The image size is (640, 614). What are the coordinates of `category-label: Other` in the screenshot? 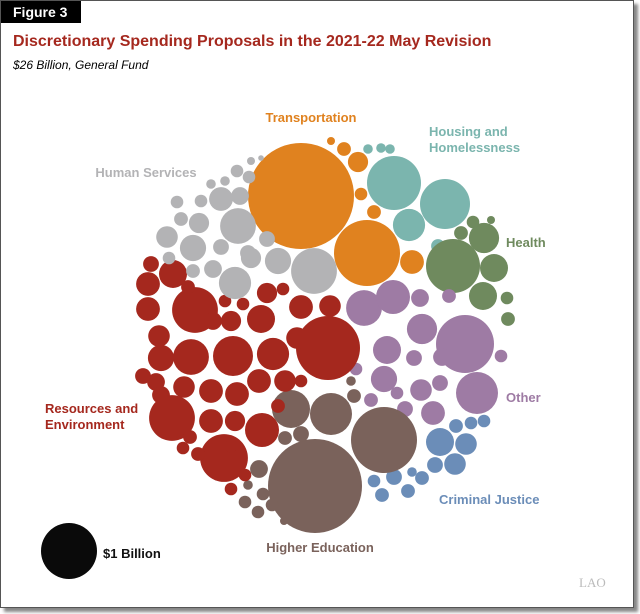 It's located at (523, 397).